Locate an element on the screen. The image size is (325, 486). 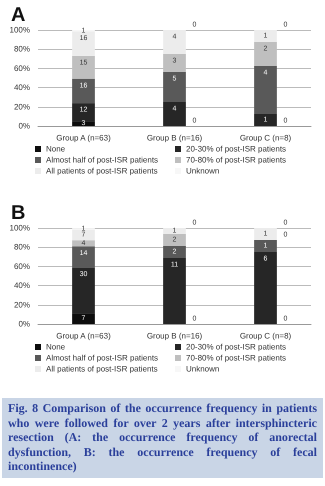
chart-title: A is located at coordinates (18, 15).